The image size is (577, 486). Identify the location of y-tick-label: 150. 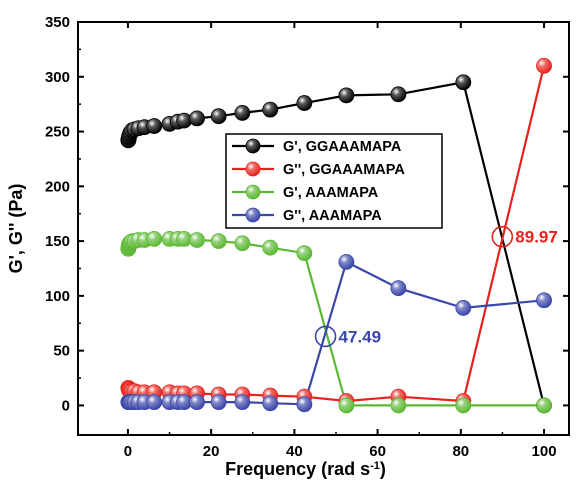
(57, 241).